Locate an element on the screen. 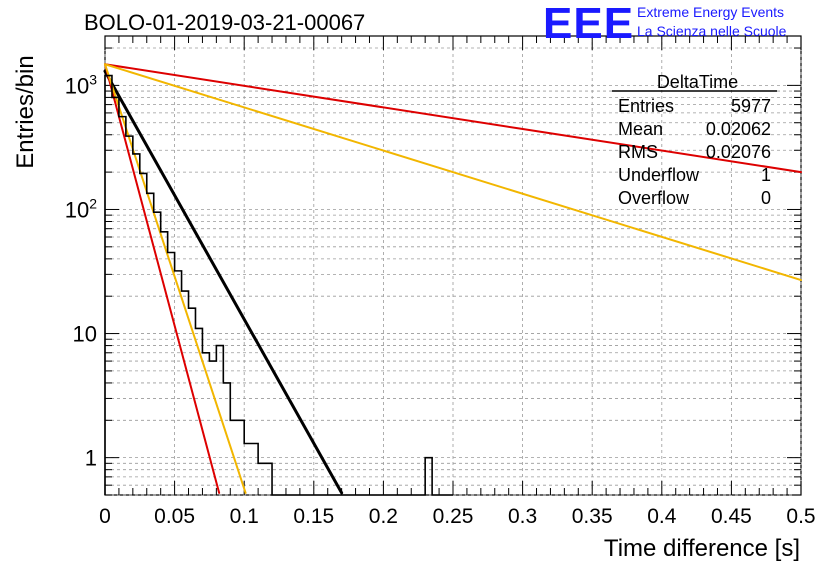 The width and height of the screenshot is (836, 572). x-tick-label: 0.3 is located at coordinates (522, 516).